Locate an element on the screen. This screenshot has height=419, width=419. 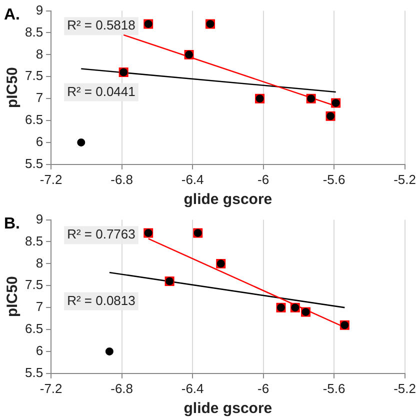
annotation: R² = 0.0441 is located at coordinates (101, 91).